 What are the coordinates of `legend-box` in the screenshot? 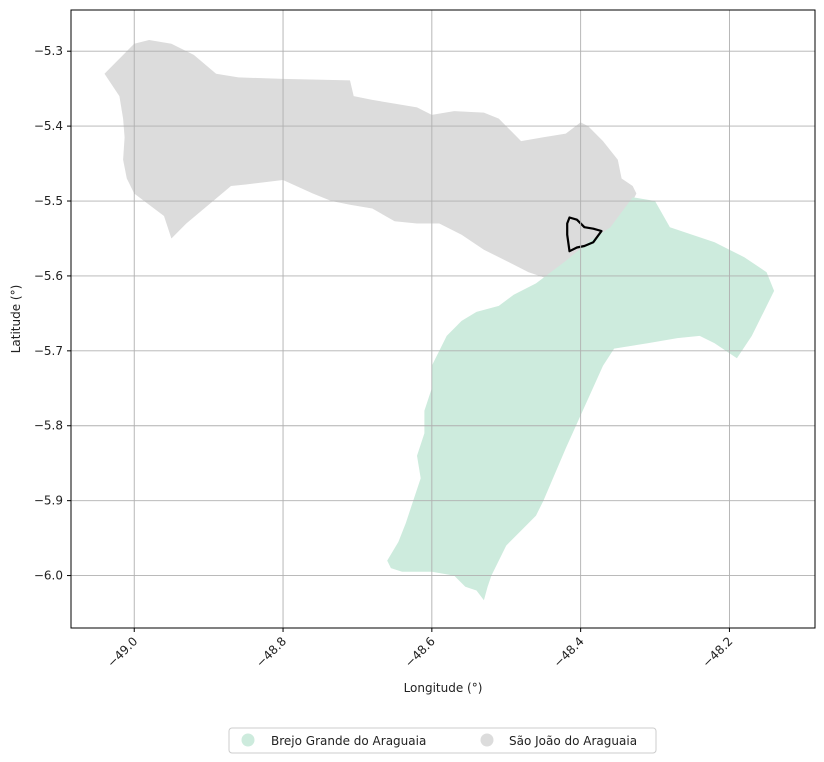 It's located at (442, 740).